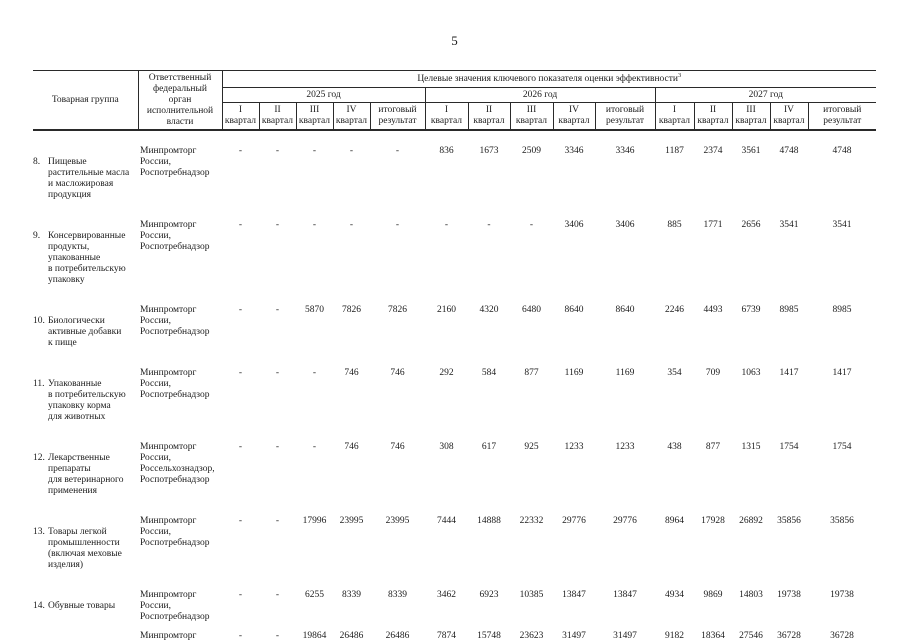  What do you see at coordinates (842, 225) in the screenshot?
I see `value-cell: 3541` at bounding box center [842, 225].